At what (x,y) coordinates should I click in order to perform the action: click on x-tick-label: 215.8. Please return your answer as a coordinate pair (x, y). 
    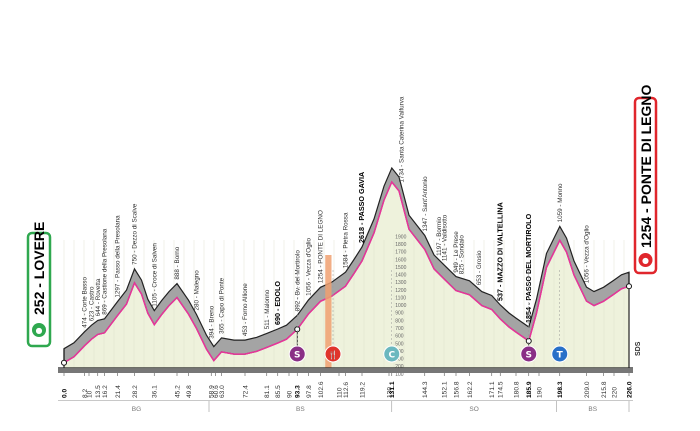
    Looking at the image, I should click on (604, 389).